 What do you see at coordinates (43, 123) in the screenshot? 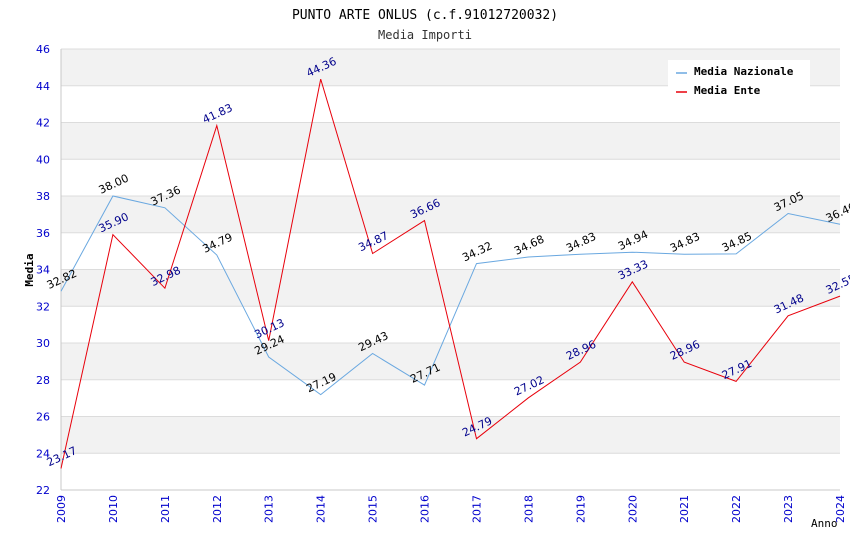
I see `y-tick-label: 42` at bounding box center [43, 123].